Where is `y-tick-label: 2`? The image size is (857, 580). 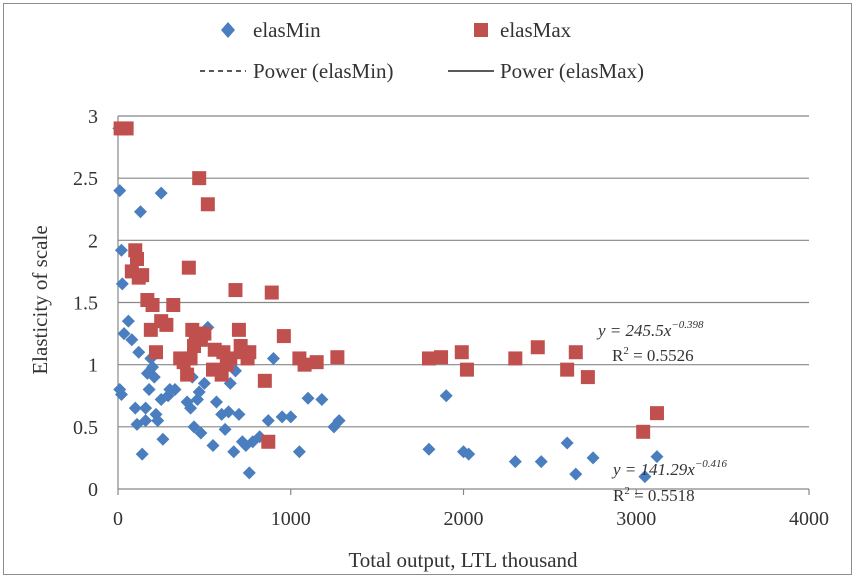 y-tick-label: 2 is located at coordinates (93, 241).